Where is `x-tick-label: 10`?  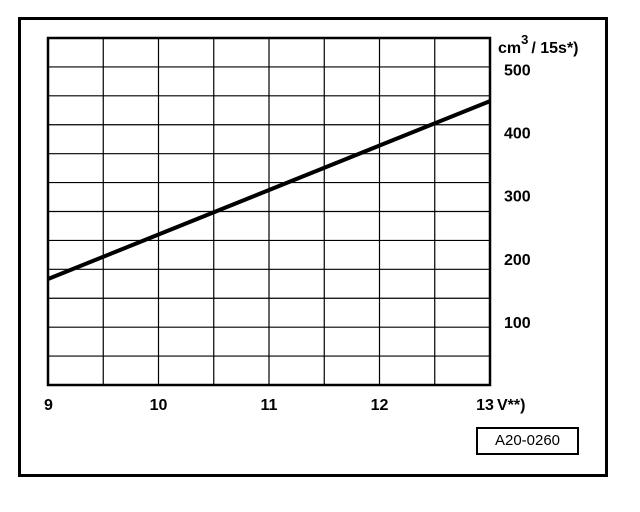
x-tick-label: 10 is located at coordinates (159, 405).